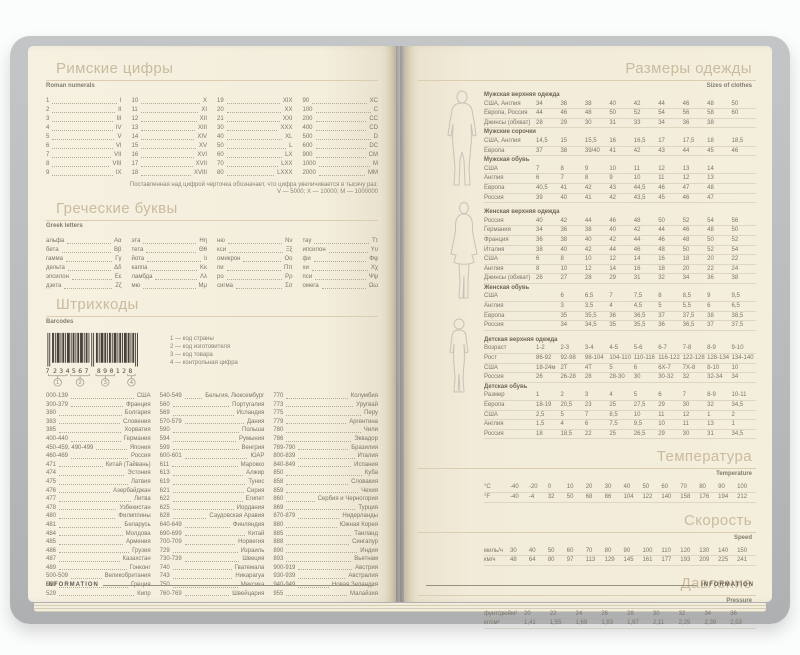 This screenshot has height=655, width=800. What do you see at coordinates (48, 371) in the screenshot?
I see `barcode-first-digit: 7` at bounding box center [48, 371].